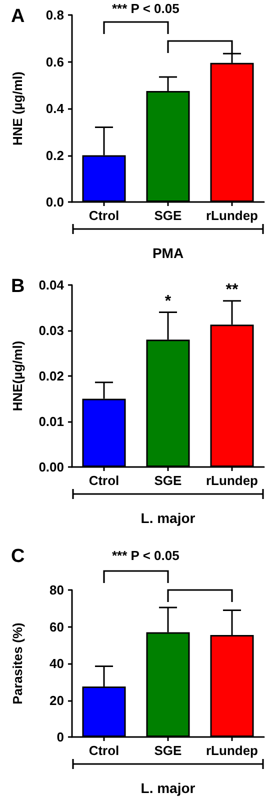  What do you see at coordinates (55, 15) in the screenshot?
I see `y-tick-label: 0.8` at bounding box center [55, 15].